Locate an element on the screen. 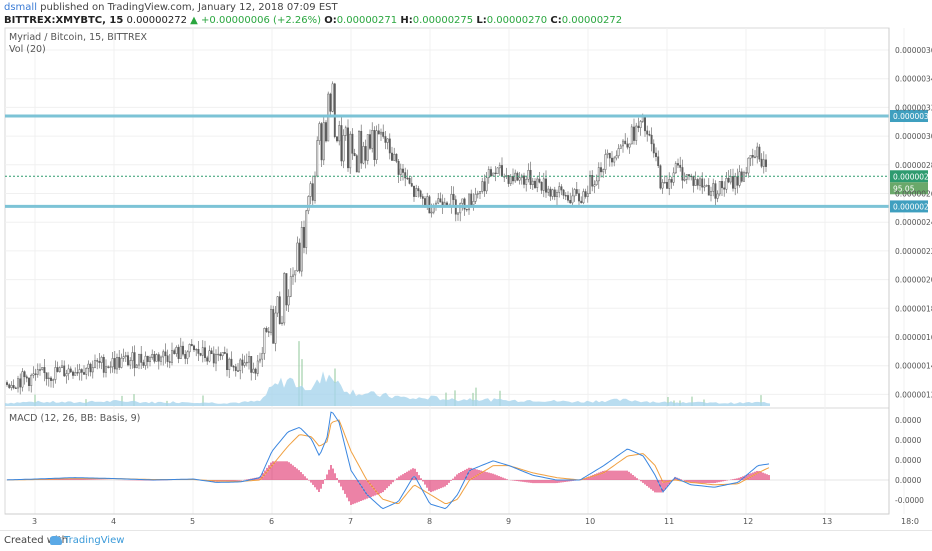  price-tick-label: 0.00000220 is located at coordinates (913, 251).